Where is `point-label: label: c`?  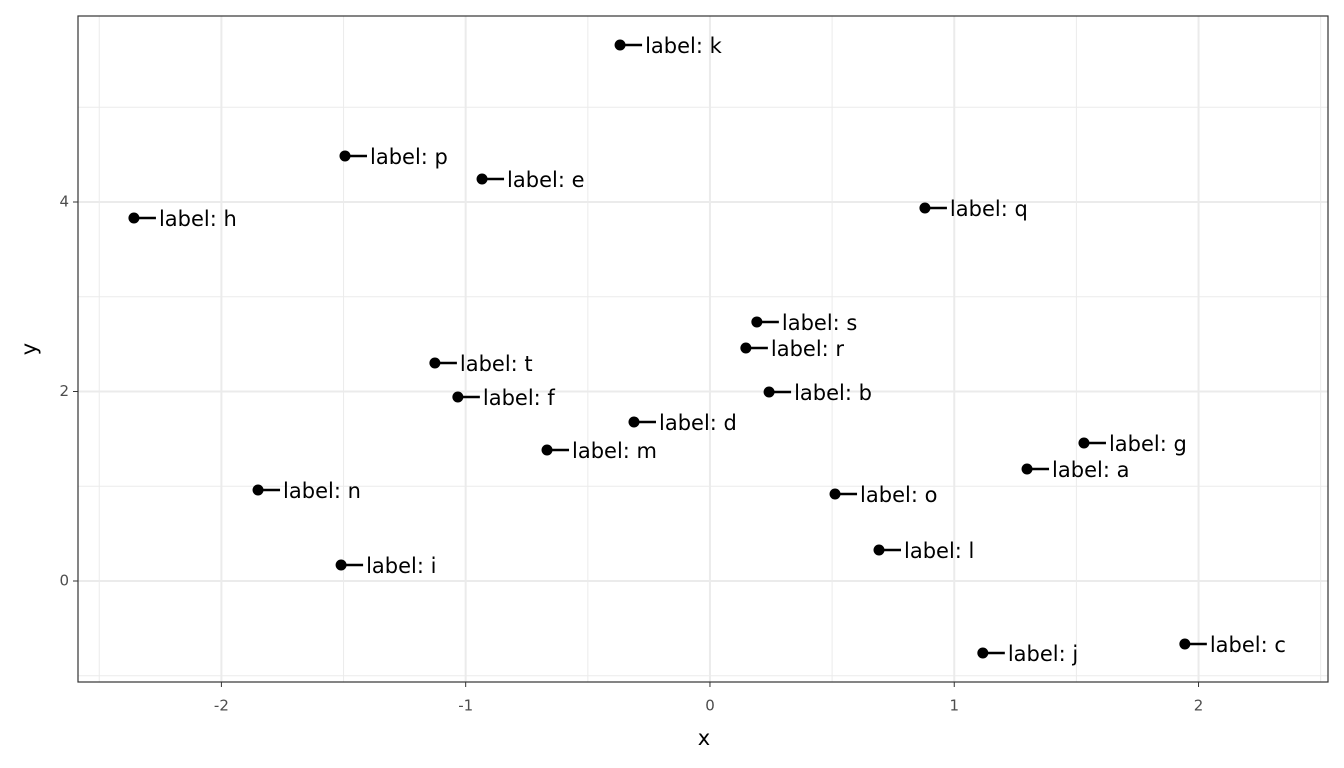 point-label: label: c is located at coordinates (1248, 645).